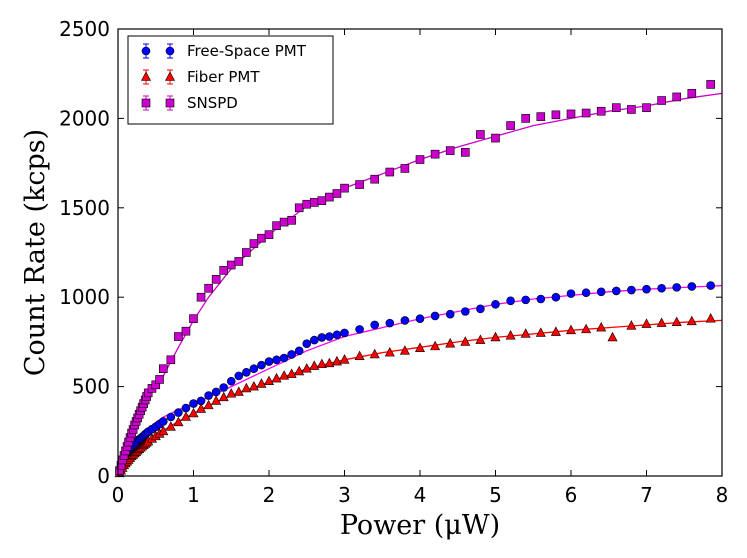 This screenshot has width=747, height=558. What do you see at coordinates (223, 77) in the screenshot?
I see `legend-label: Fiber PMT` at bounding box center [223, 77].